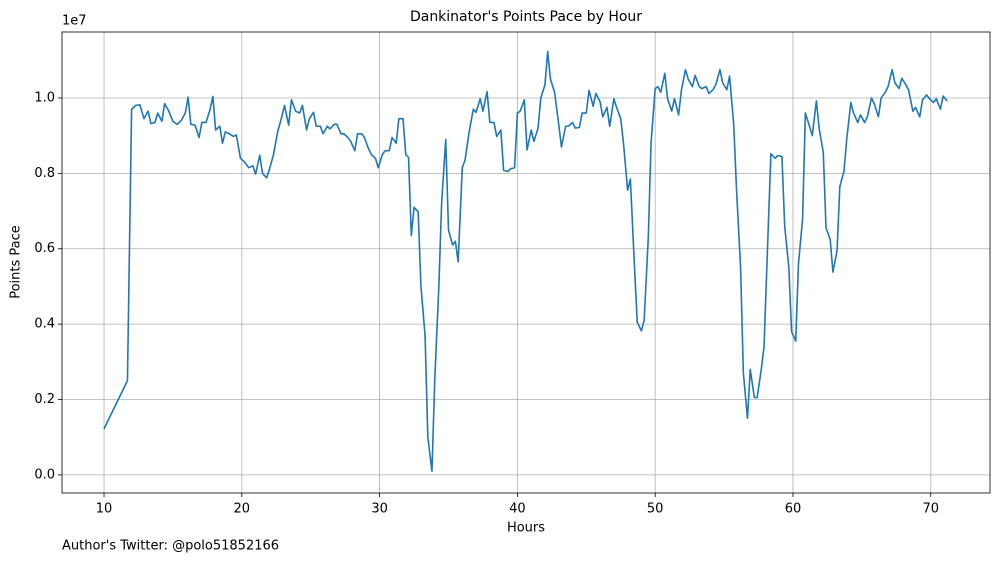 The width and height of the screenshot is (1001, 562). I want to click on y-tick-label: 0.2, so click(44, 399).